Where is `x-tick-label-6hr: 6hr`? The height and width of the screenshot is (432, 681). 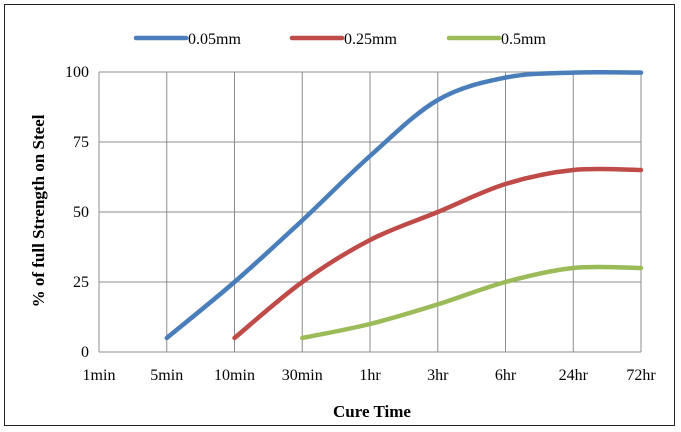
x-tick-label-6hr: 6hr is located at coordinates (506, 375).